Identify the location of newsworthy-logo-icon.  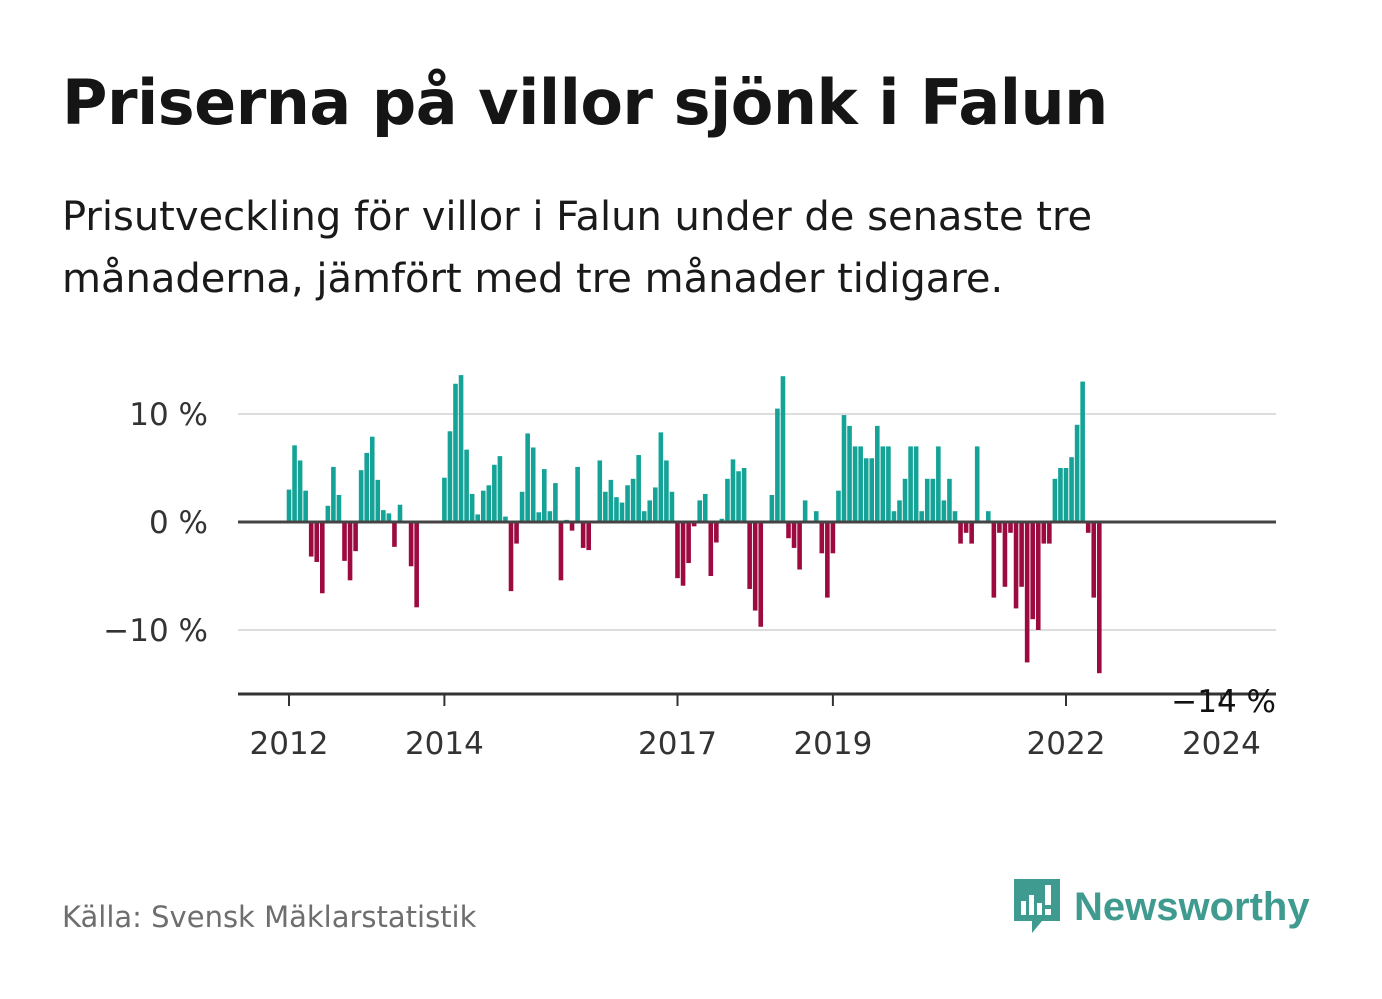
(1037, 906).